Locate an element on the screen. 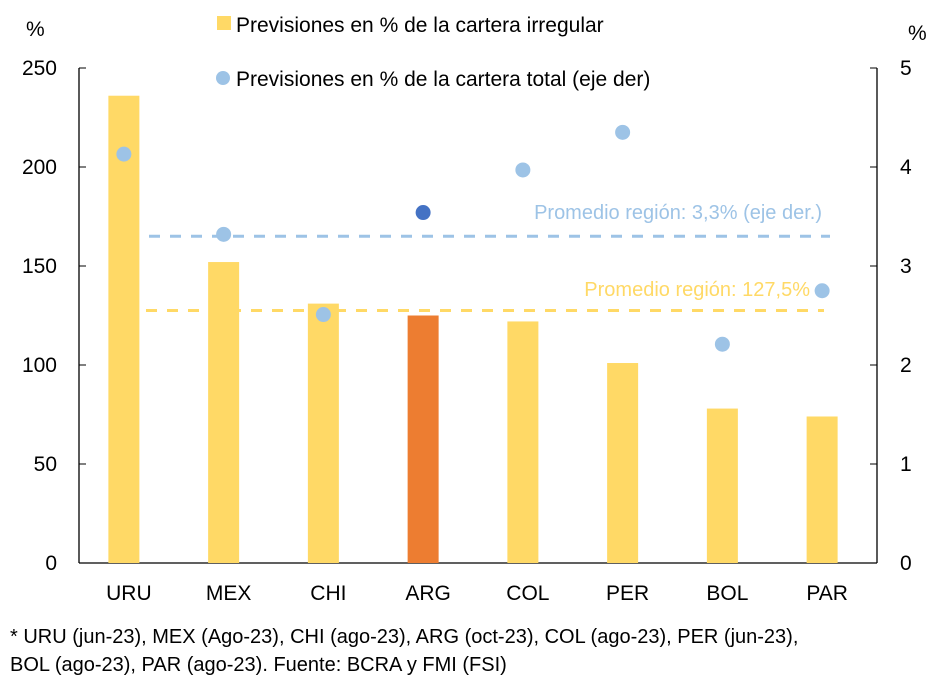 This screenshot has height=690, width=935. left-axis-tick-label: 150 is located at coordinates (39, 266).